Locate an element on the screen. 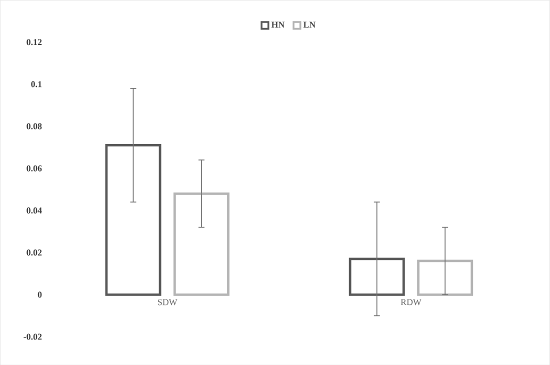 This screenshot has width=550, height=365. y-tick-label: 0.12 is located at coordinates (34, 42).